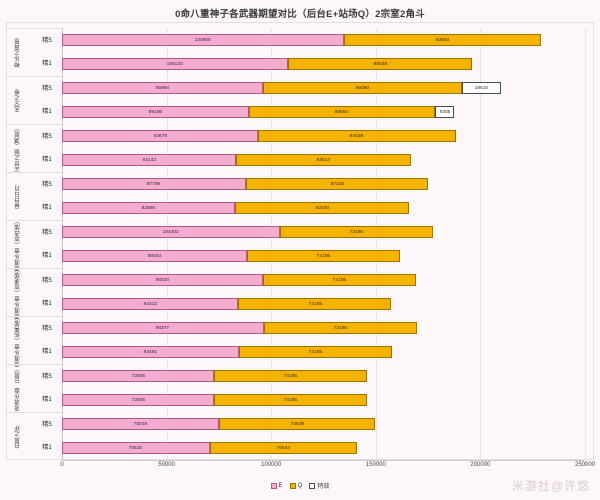 The height and width of the screenshot is (500, 600). I want to click on bar-segment: 70644, so click(283, 448).